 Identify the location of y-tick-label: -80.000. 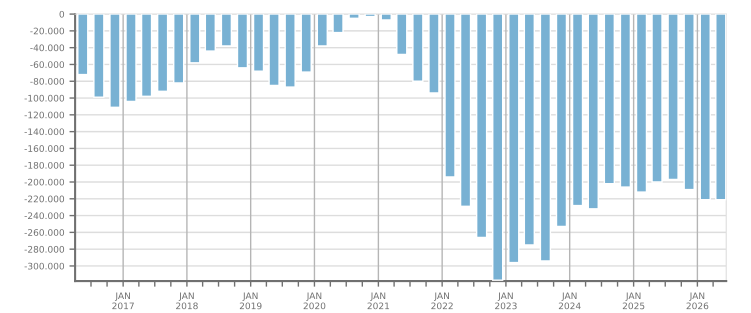
(47, 81).